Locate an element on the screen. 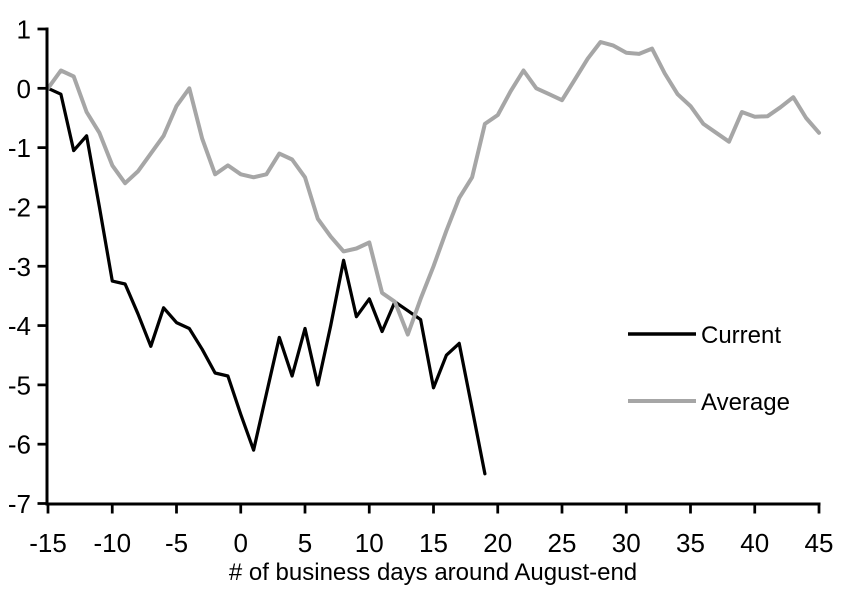  y-tick-label: 1 is located at coordinates (24, 30).